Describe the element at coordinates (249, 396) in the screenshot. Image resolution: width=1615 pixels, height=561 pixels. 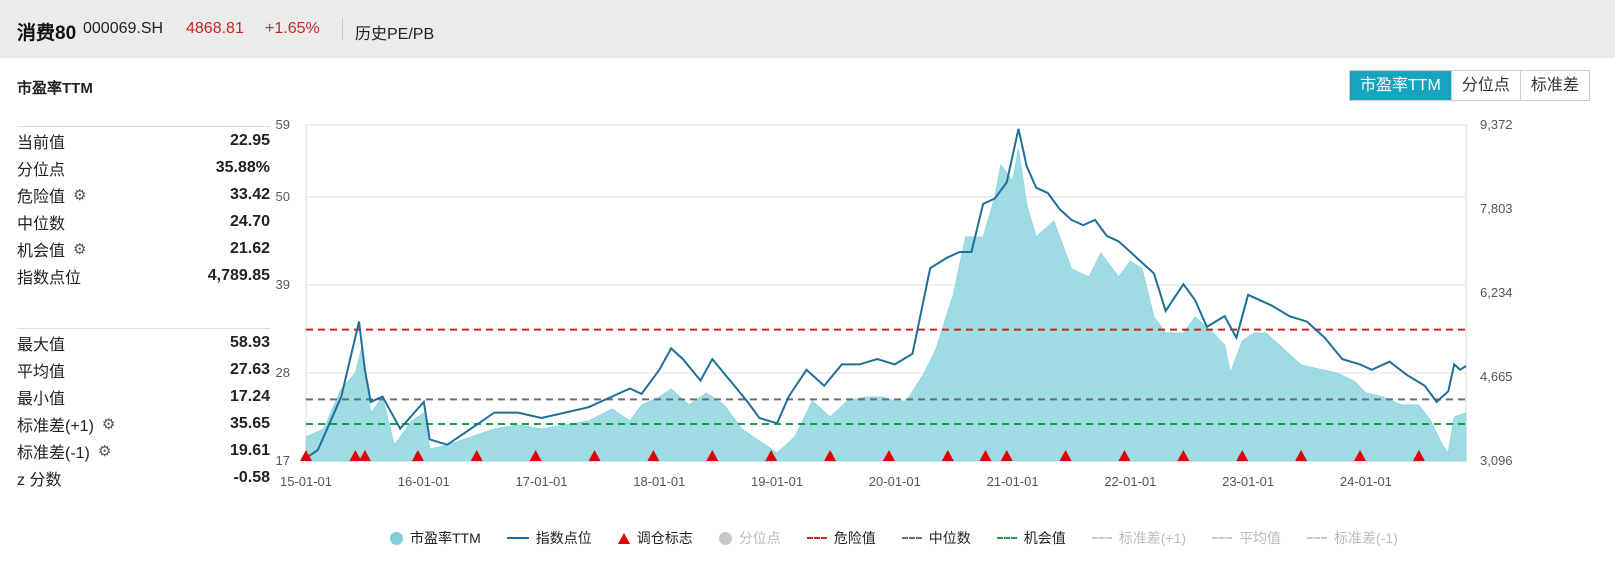
I see `stat-value: 17.24` at that location.